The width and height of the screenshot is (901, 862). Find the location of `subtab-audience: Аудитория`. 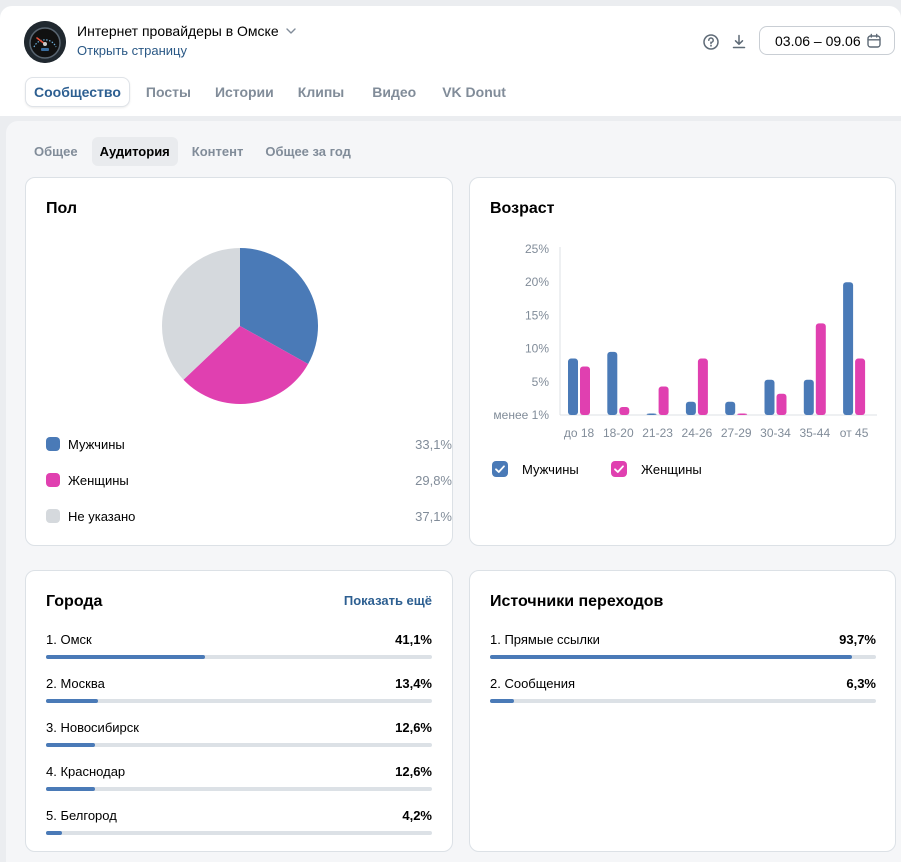

subtab-audience: Аудитория is located at coordinates (134, 151).